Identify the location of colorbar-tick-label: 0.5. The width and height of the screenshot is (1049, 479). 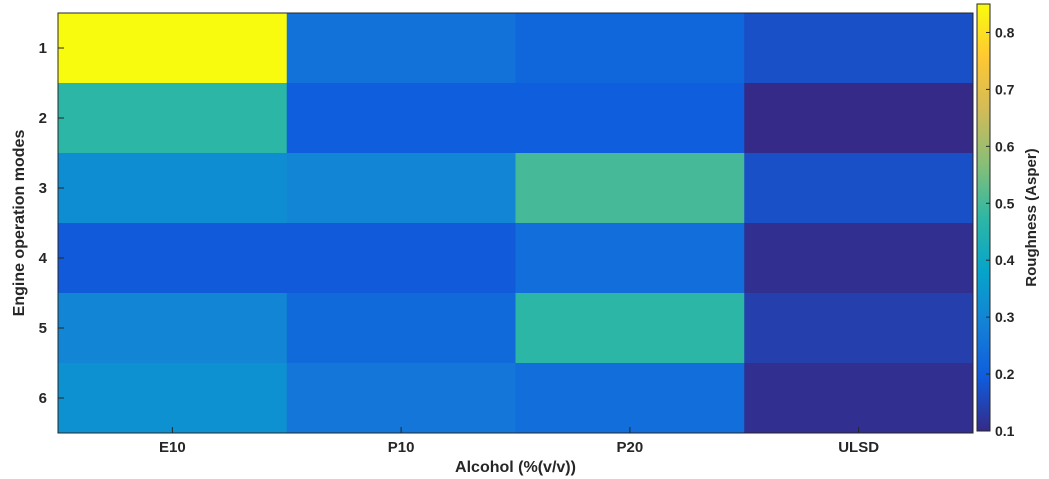
(1005, 203).